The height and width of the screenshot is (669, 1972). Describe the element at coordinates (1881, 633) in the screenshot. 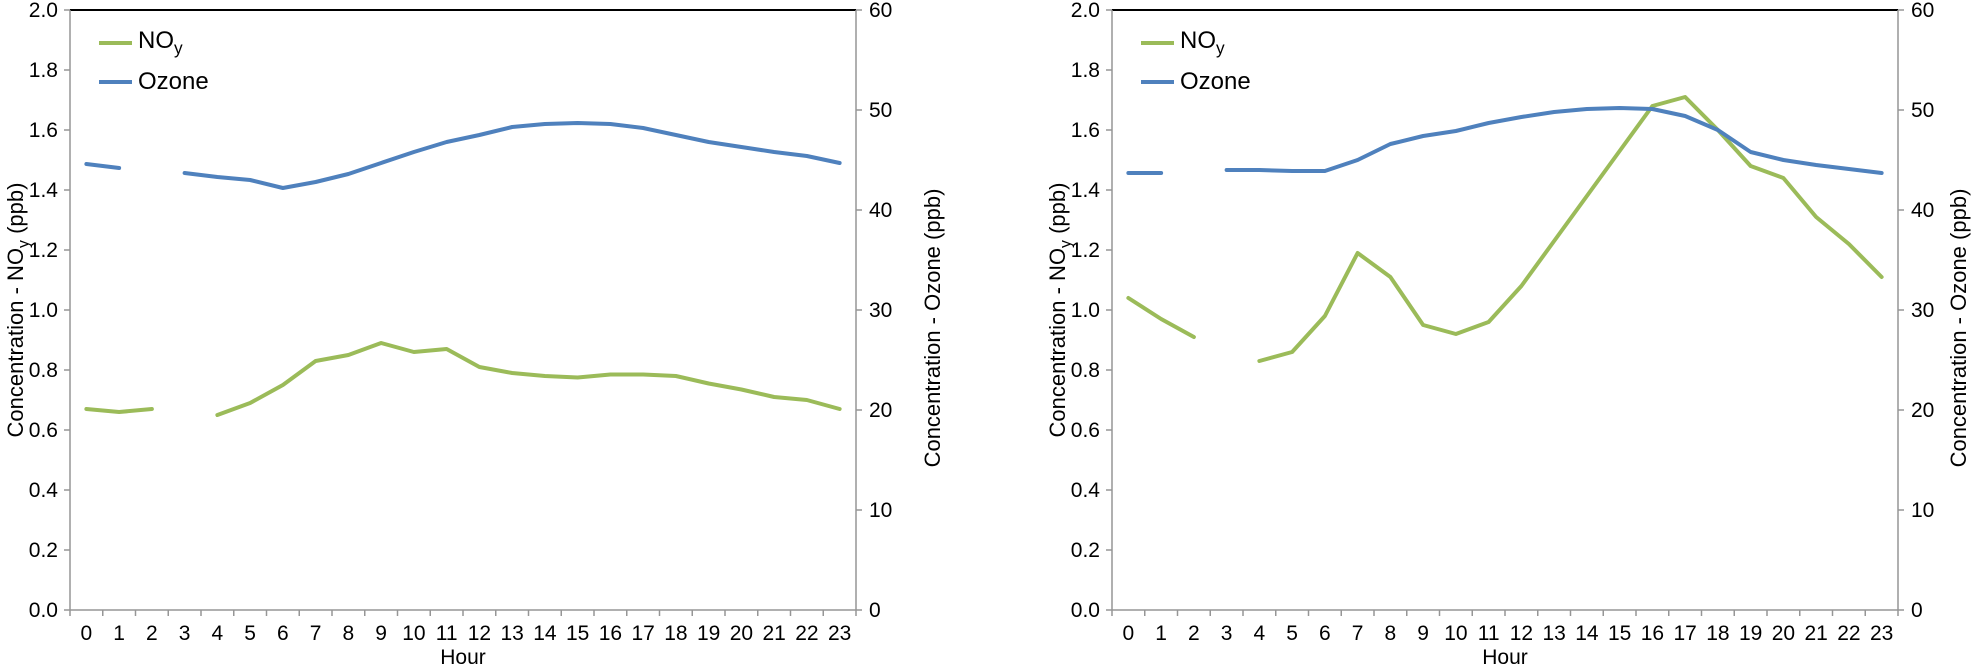

I see `x-tick-label: 23` at that location.